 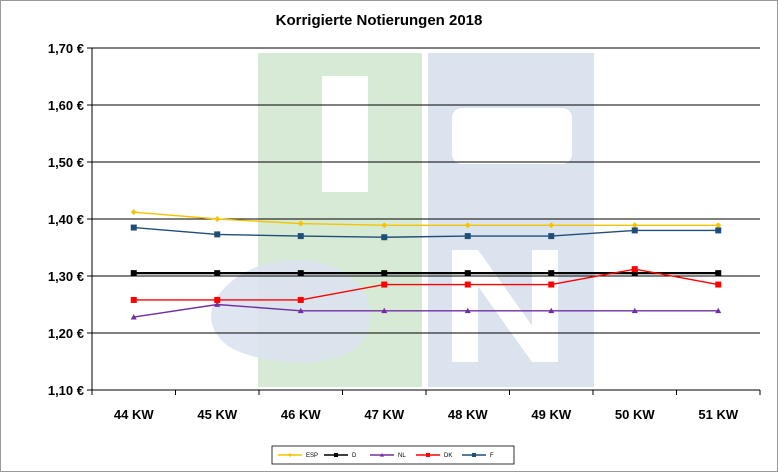 I want to click on series-nl, so click(x=426, y=310).